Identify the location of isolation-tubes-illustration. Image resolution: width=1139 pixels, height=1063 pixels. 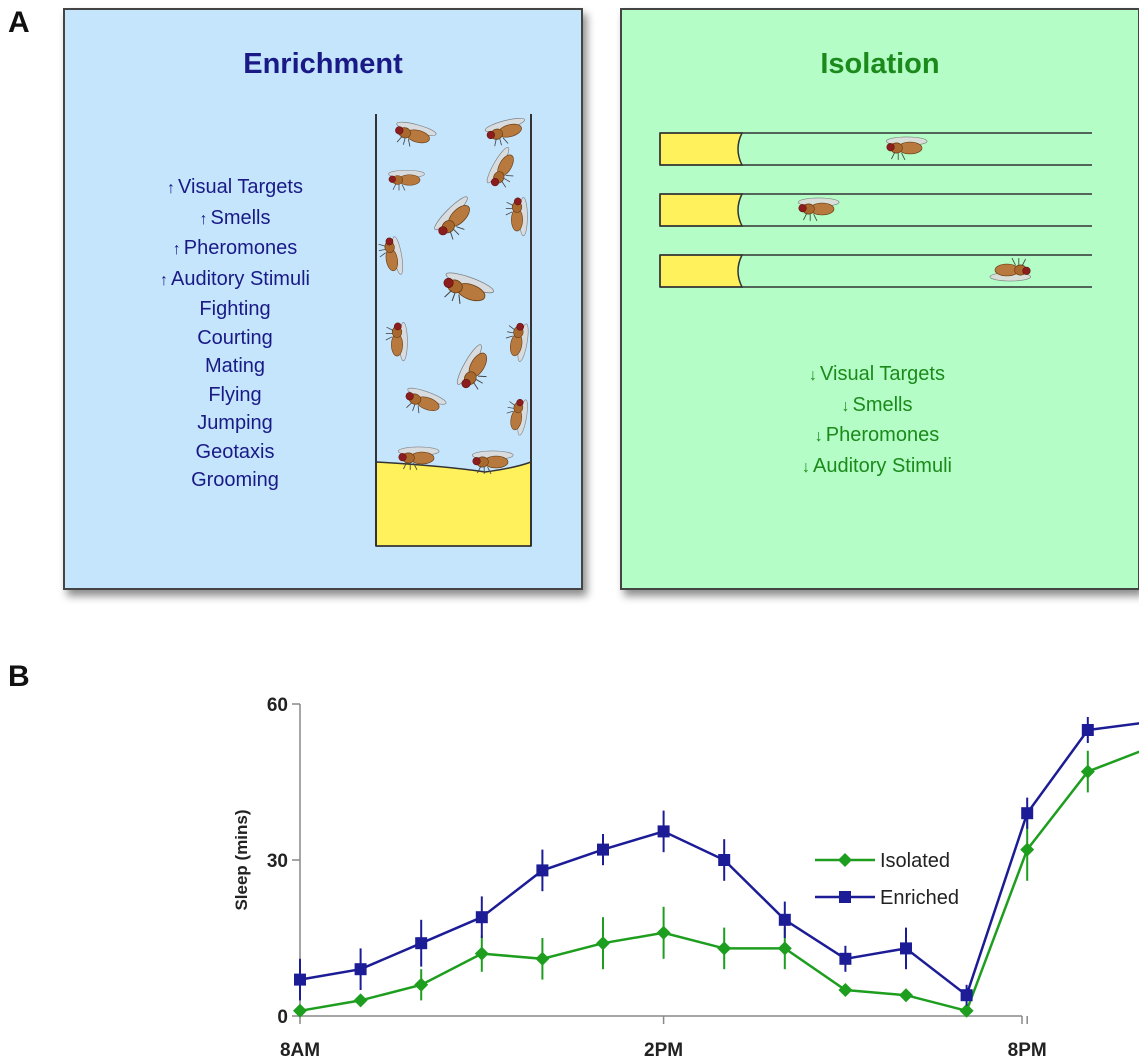
(875, 210).